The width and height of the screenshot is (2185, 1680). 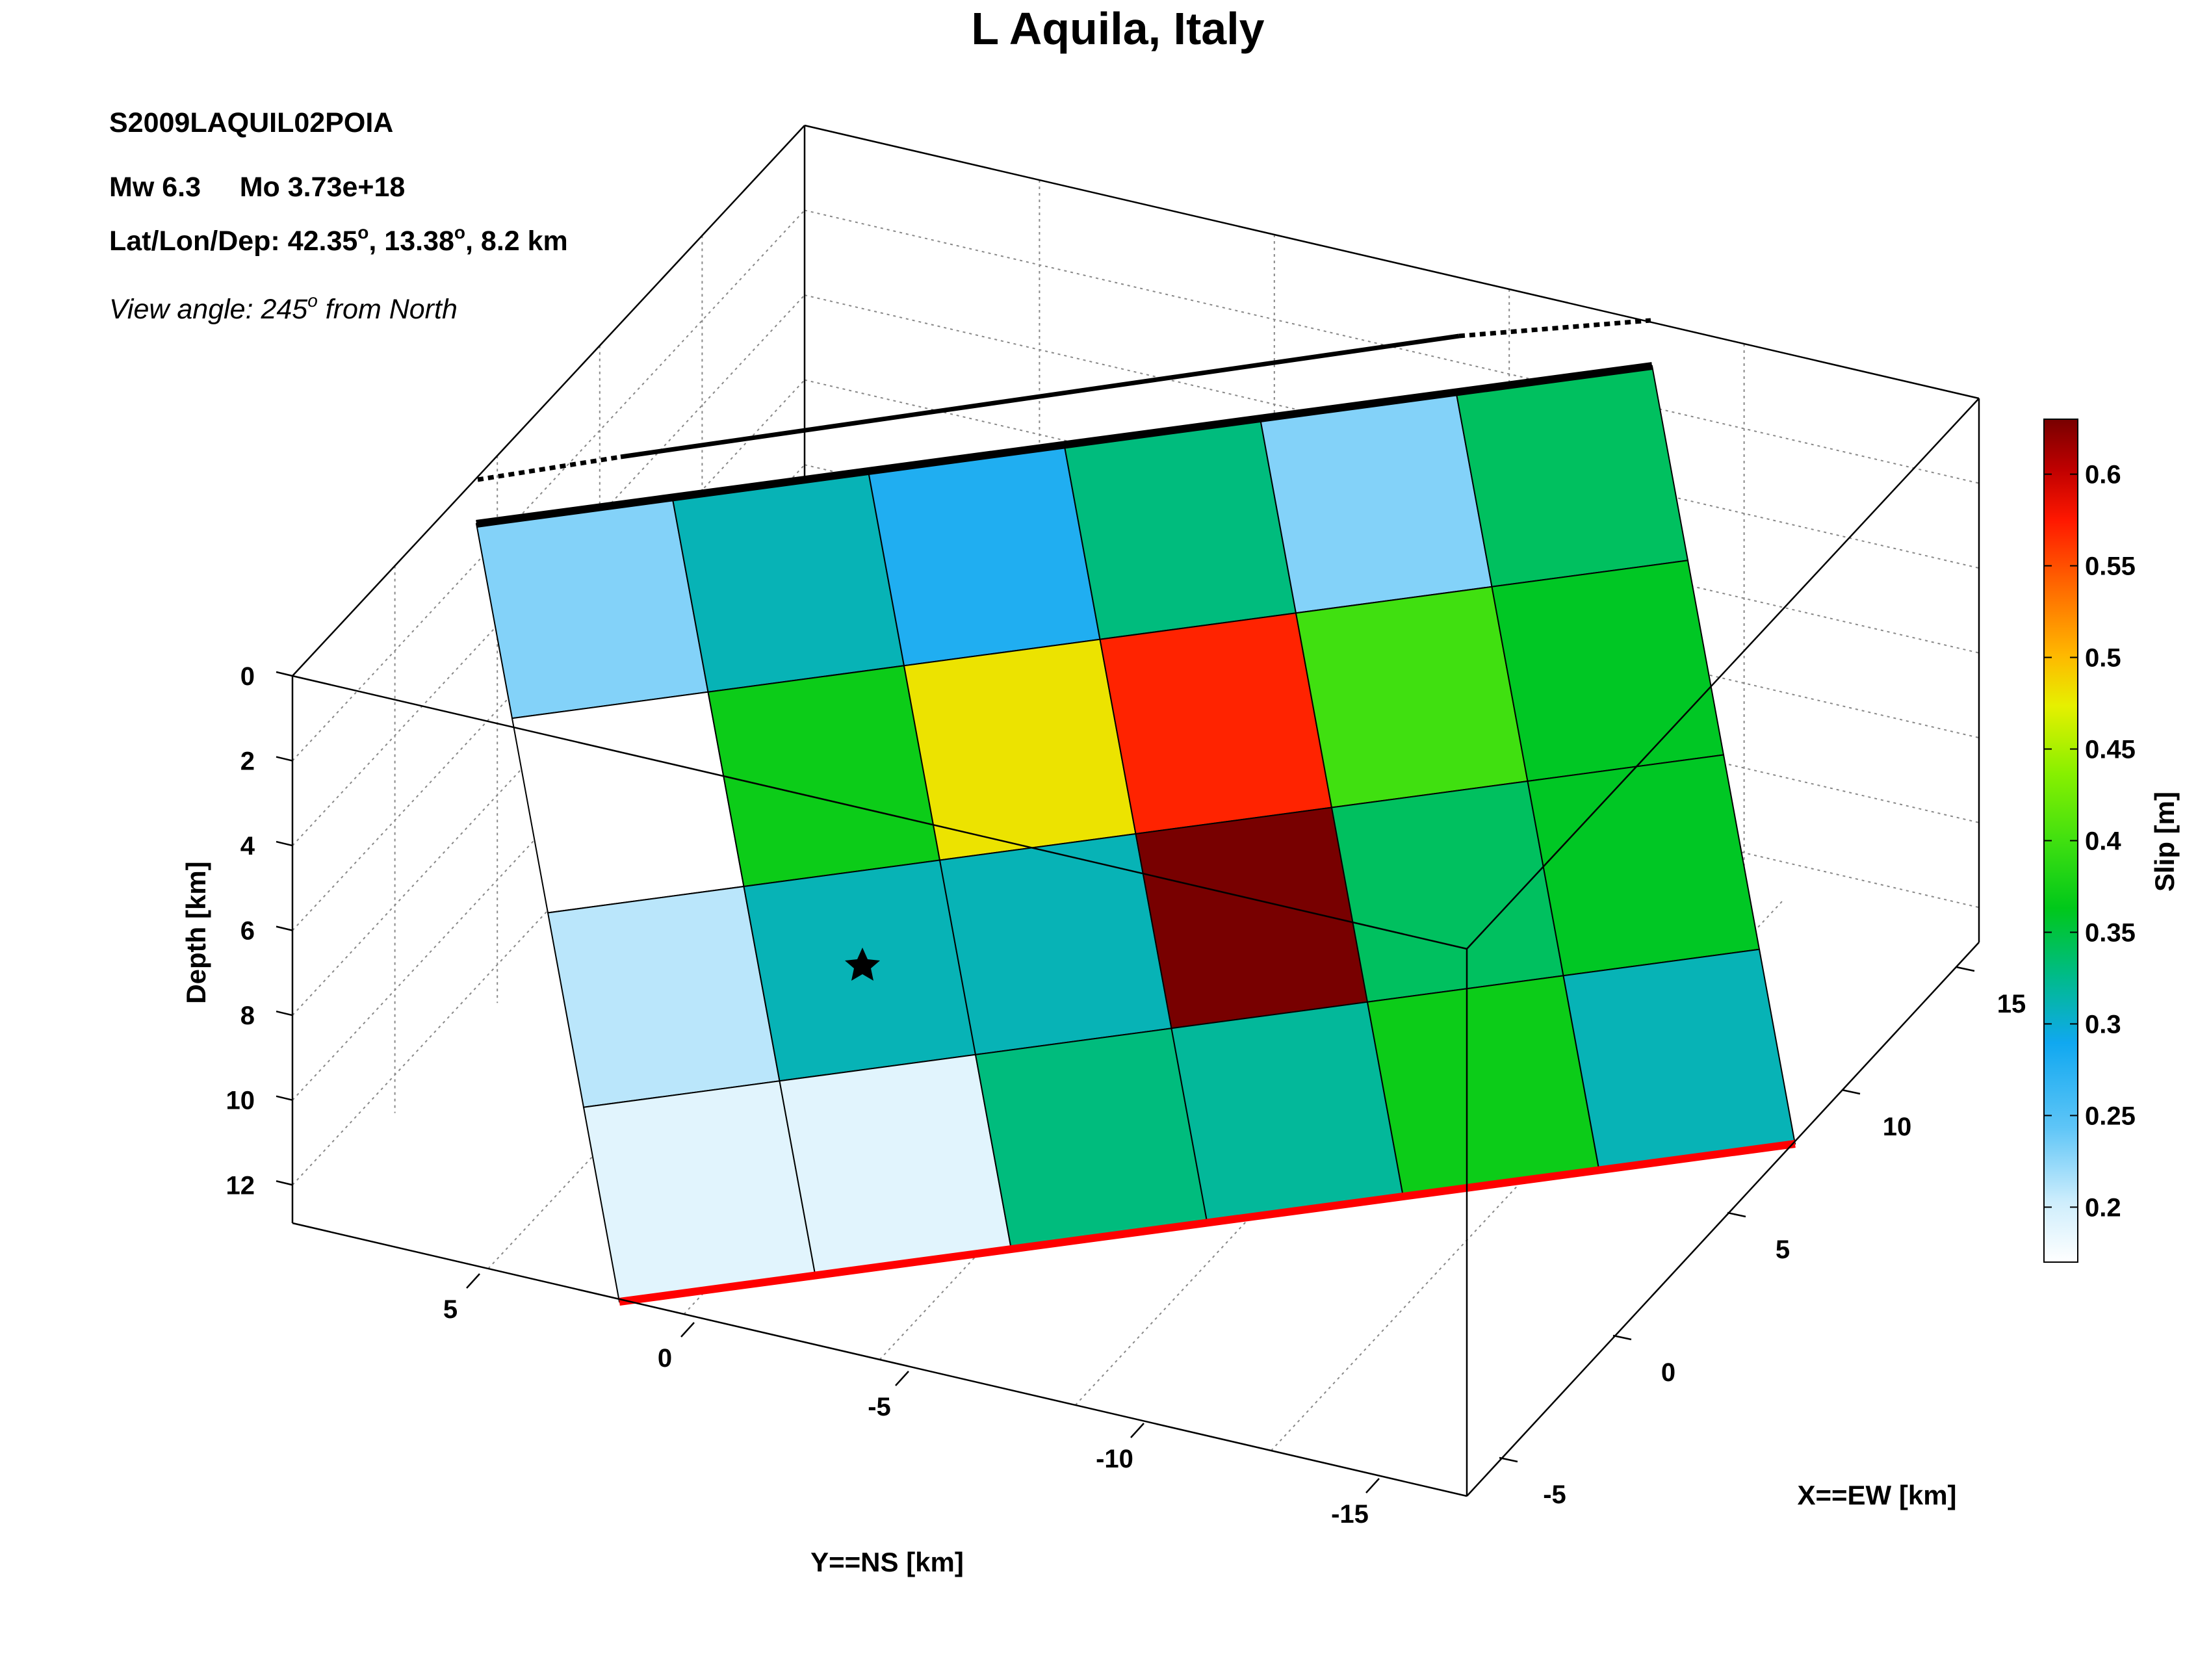 I want to click on z-axis-label: Depth [km], so click(x=196, y=932).